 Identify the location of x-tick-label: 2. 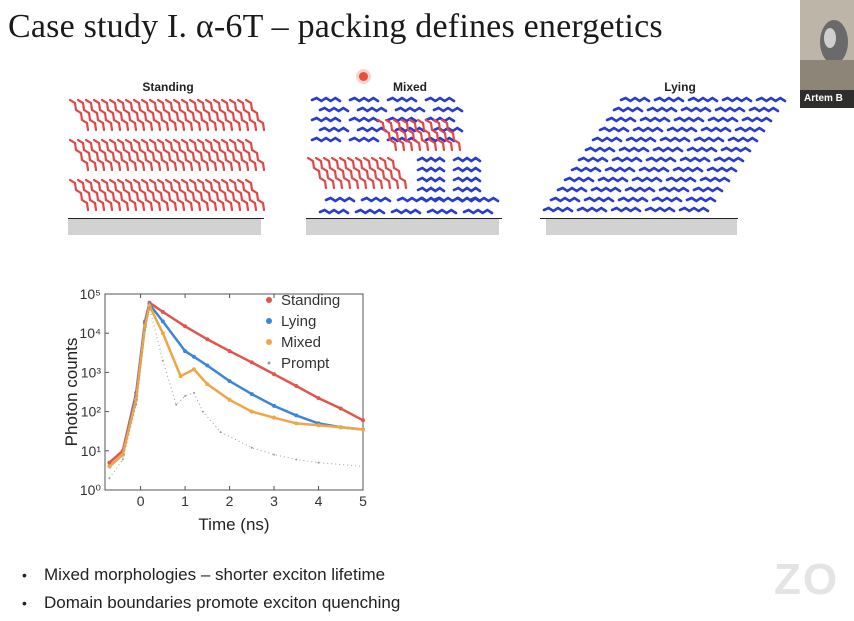
(230, 501).